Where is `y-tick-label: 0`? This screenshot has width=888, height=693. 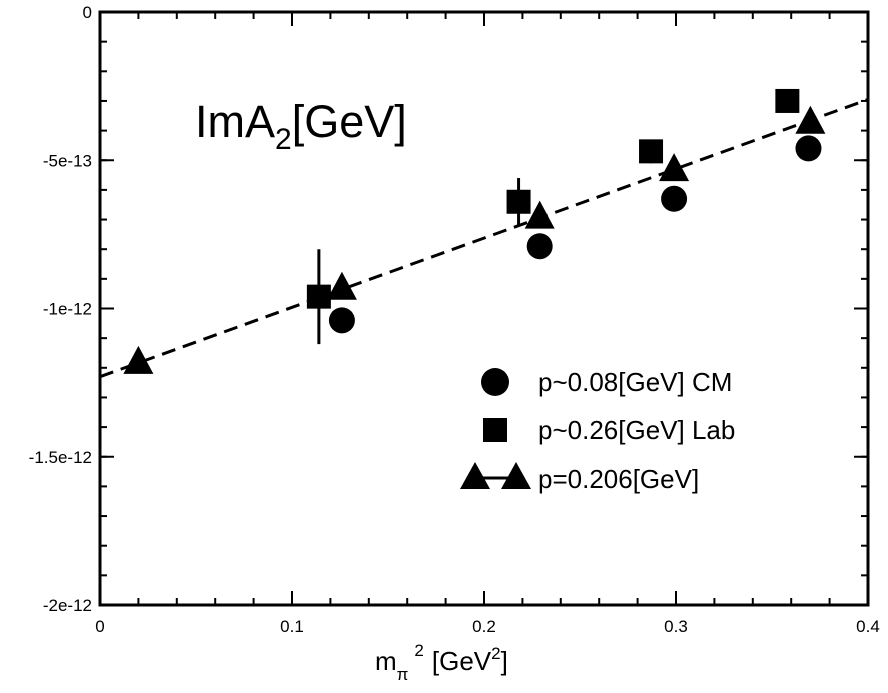
y-tick-label: 0 is located at coordinates (87, 12).